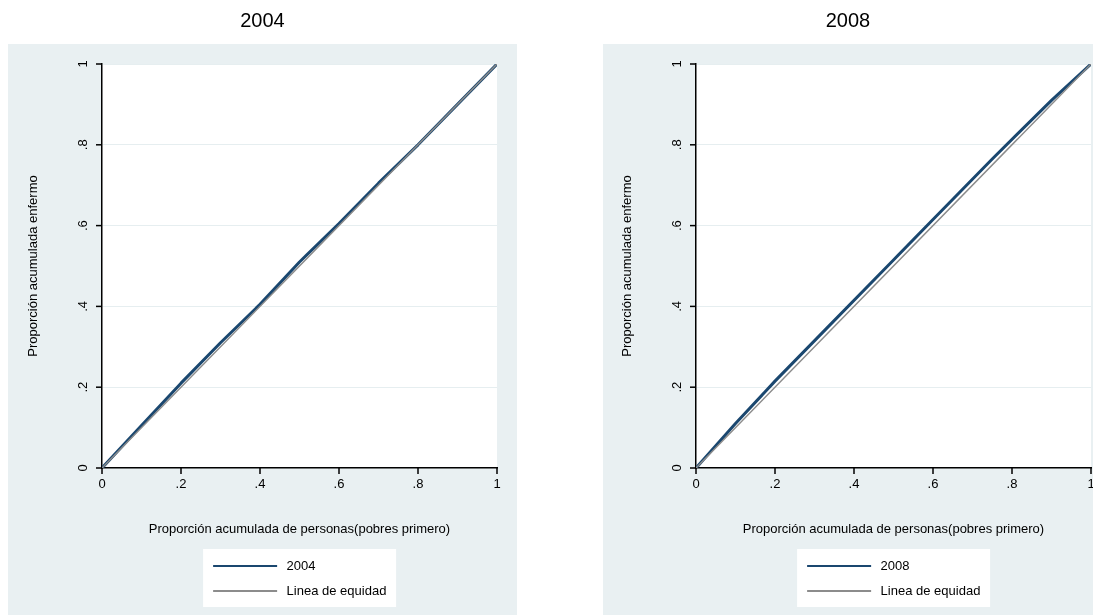  What do you see at coordinates (301, 565) in the screenshot?
I see `legend-label: 2004` at bounding box center [301, 565].